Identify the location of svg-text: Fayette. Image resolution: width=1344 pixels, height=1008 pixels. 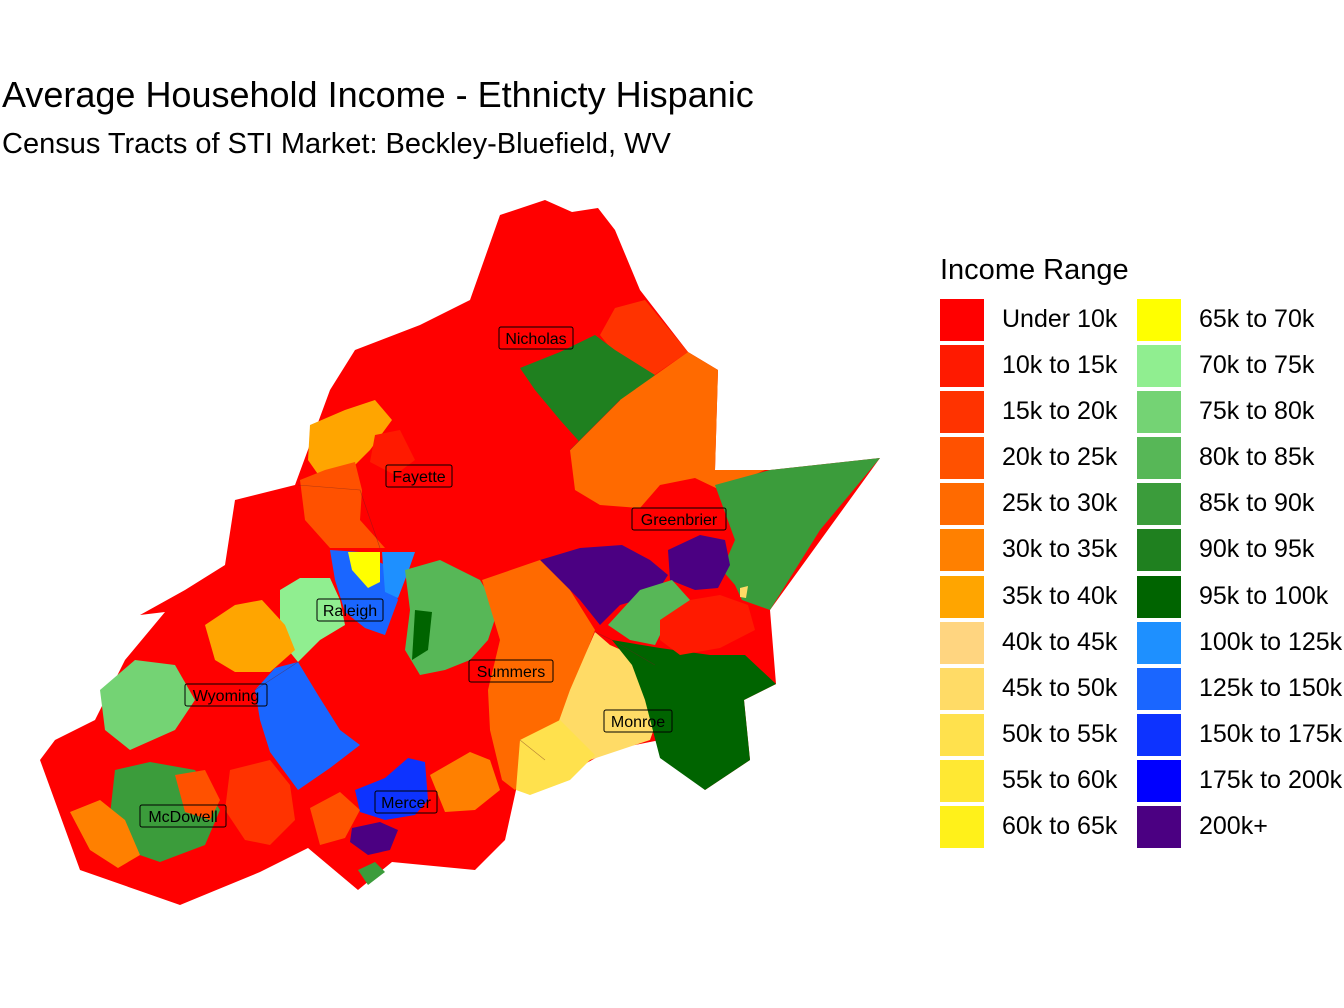
(418, 477).